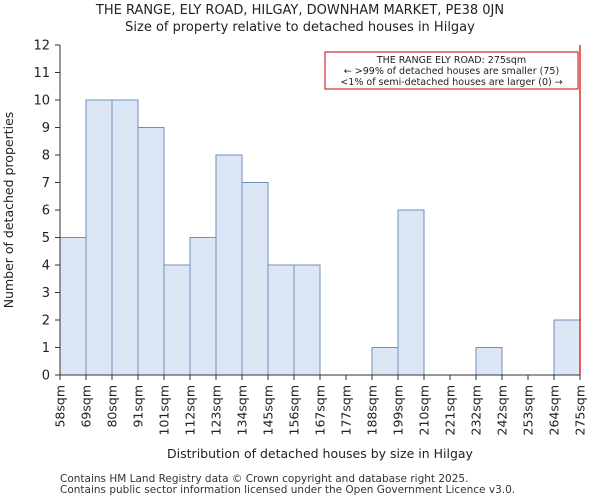  Describe the element at coordinates (451, 60) in the screenshot. I see `annotation-line: THE RANGE ELY ROAD: 275sqm` at that location.